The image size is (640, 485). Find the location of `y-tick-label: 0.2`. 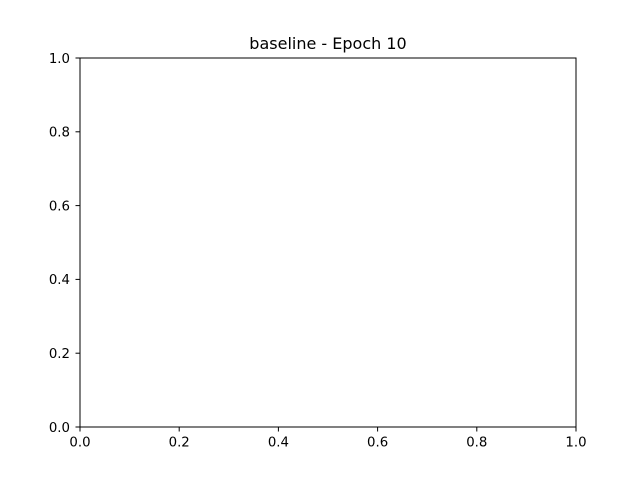

y-tick-label: 0.2 is located at coordinates (59, 354).